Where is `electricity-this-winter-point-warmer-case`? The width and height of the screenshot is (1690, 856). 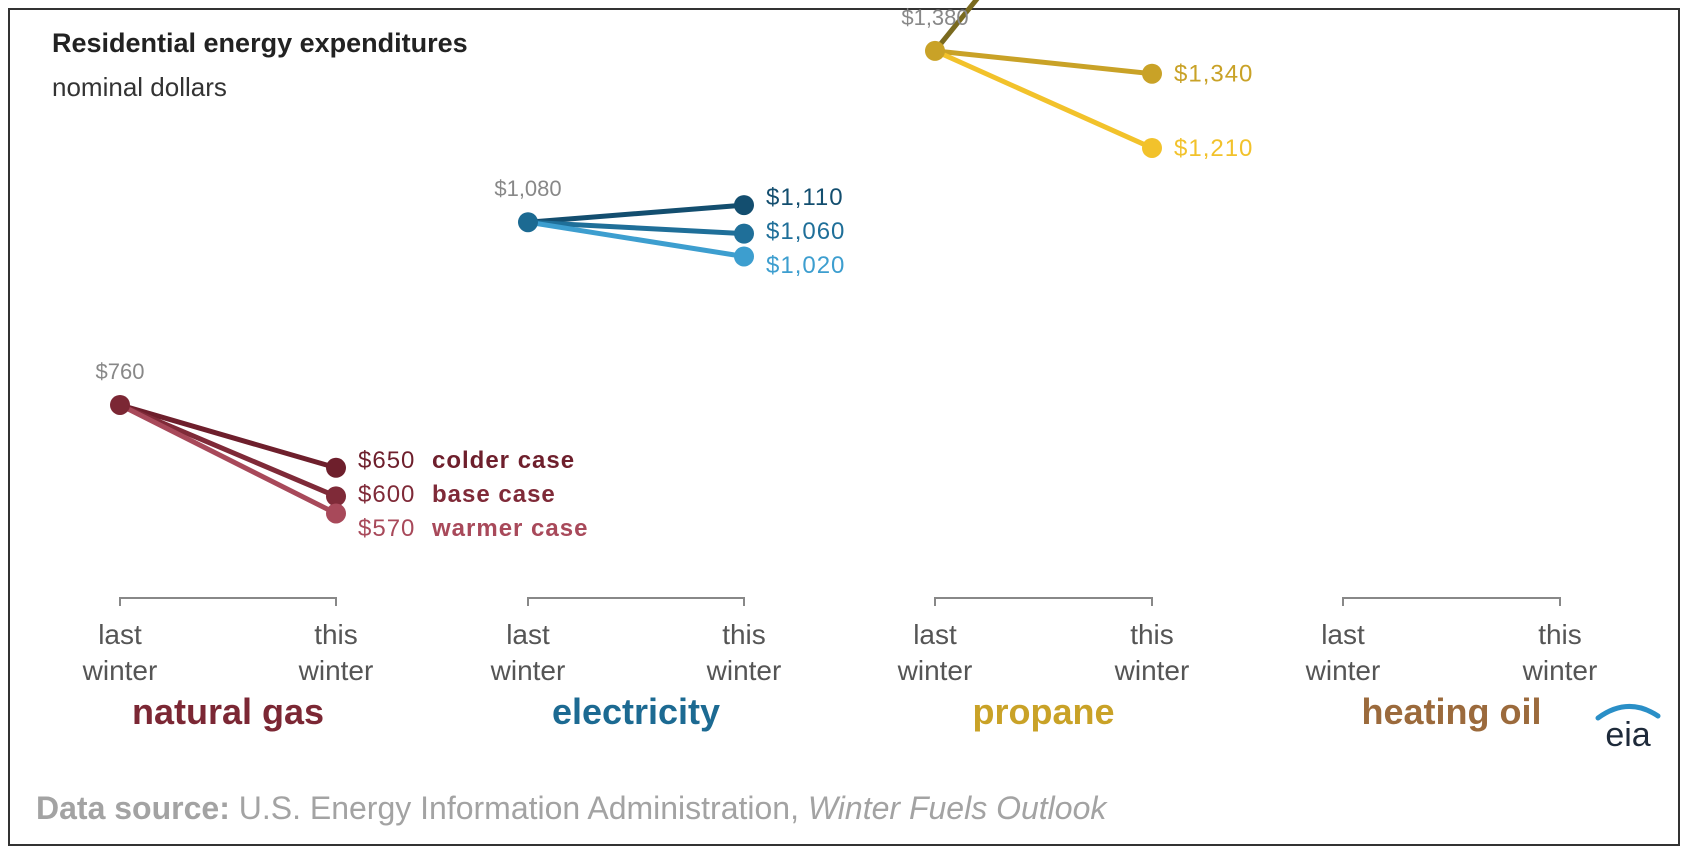 electricity-this-winter-point-warmer-case is located at coordinates (744, 256).